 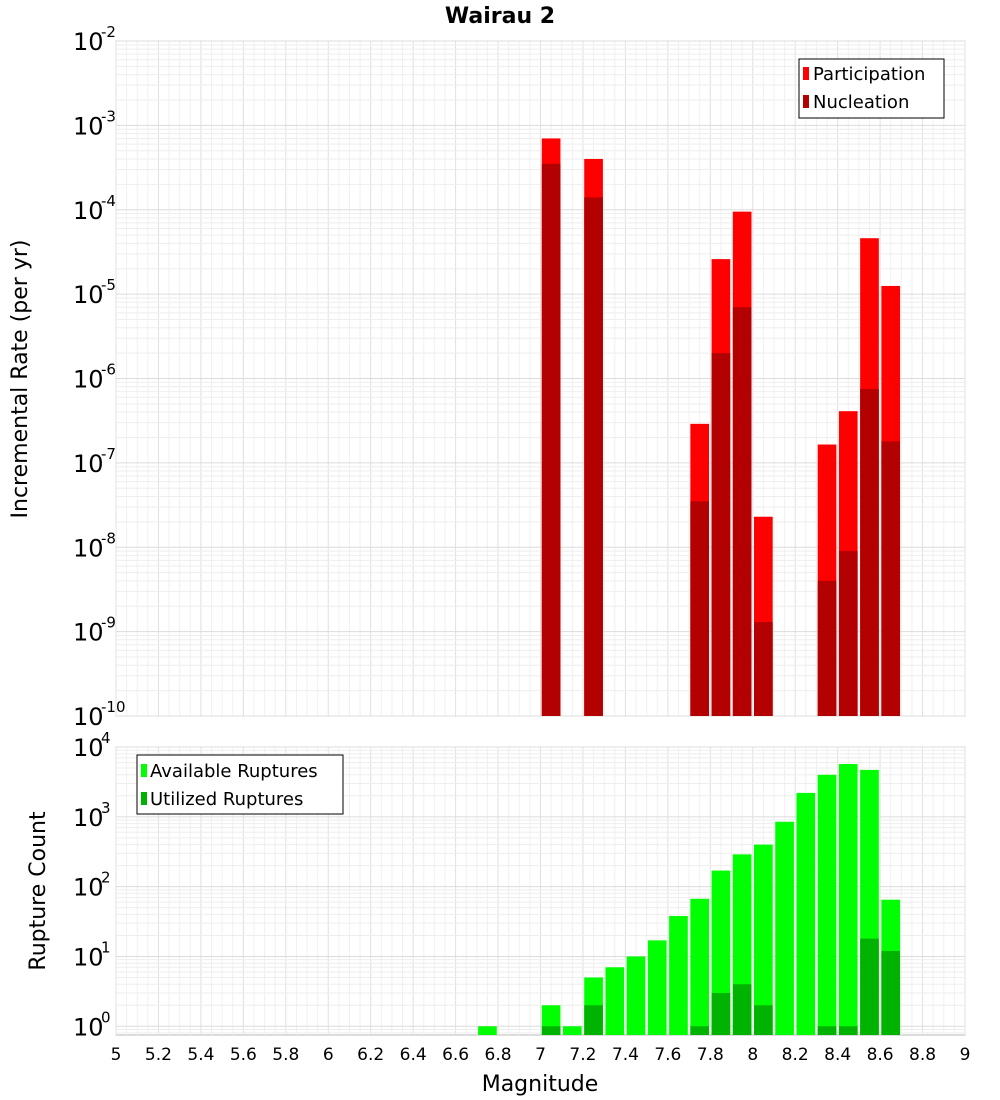 I want to click on x-tick-label: 7.2, so click(x=582, y=1055).